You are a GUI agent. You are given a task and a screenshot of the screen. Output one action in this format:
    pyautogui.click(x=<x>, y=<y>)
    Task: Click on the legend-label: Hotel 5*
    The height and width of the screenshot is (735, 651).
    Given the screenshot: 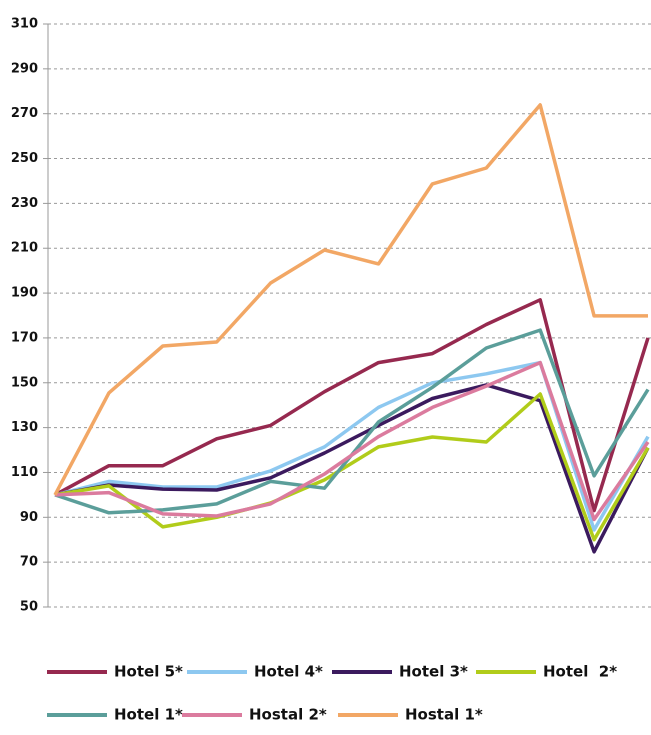 What is the action you would take?
    pyautogui.click(x=148, y=672)
    